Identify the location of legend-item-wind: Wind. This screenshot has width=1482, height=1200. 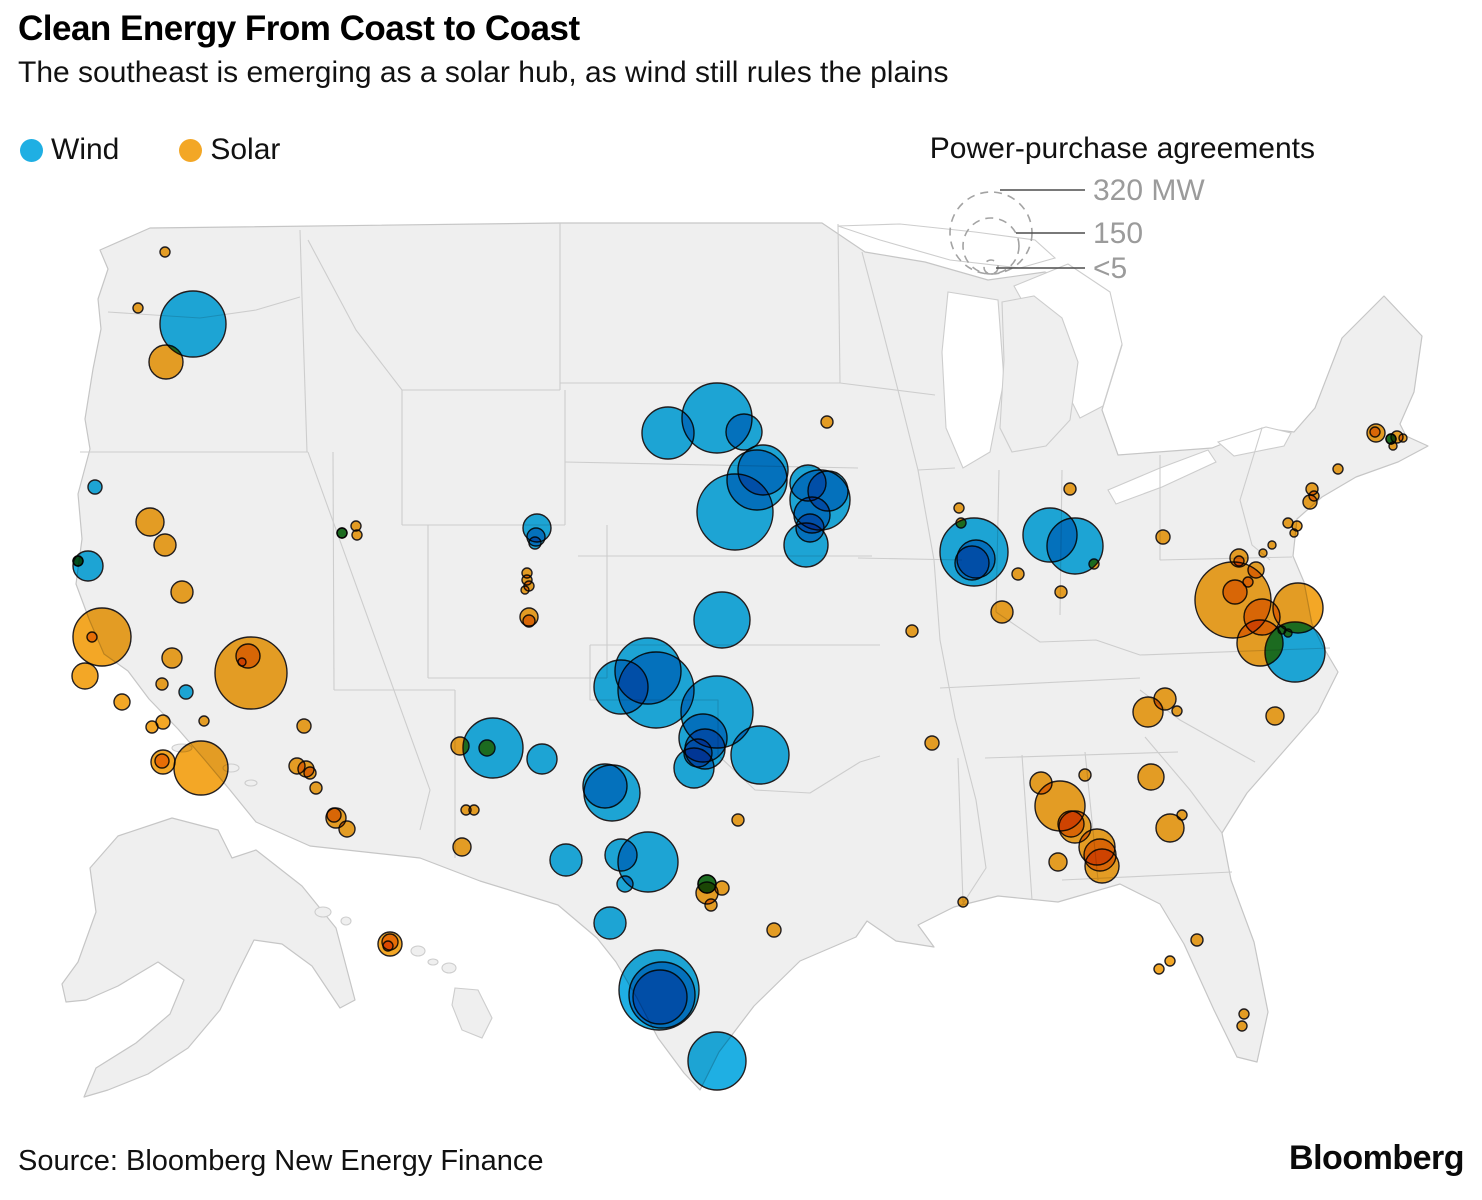
(69, 150).